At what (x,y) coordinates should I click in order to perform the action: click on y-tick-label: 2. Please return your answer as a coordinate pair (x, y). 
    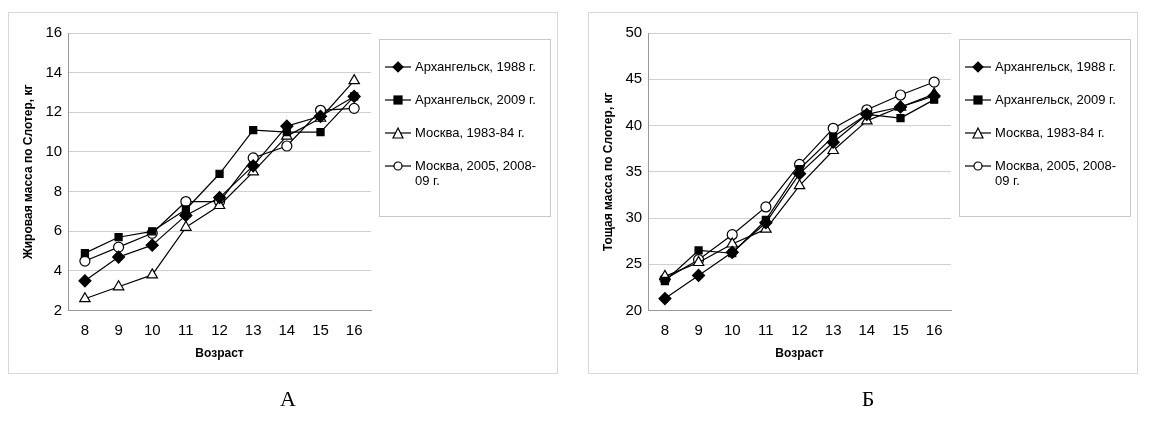
    Looking at the image, I should click on (58, 309).